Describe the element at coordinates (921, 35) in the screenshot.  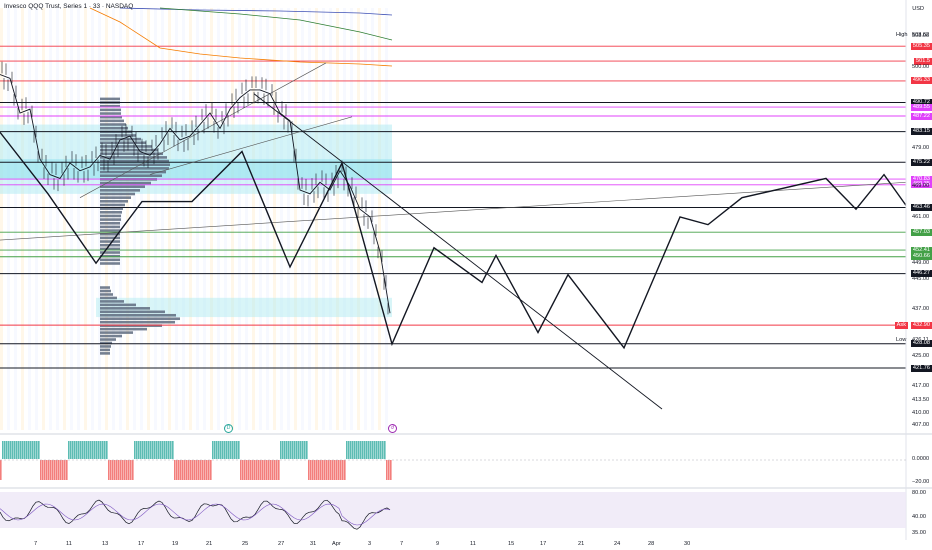
I see `high-value: 503.62` at that location.